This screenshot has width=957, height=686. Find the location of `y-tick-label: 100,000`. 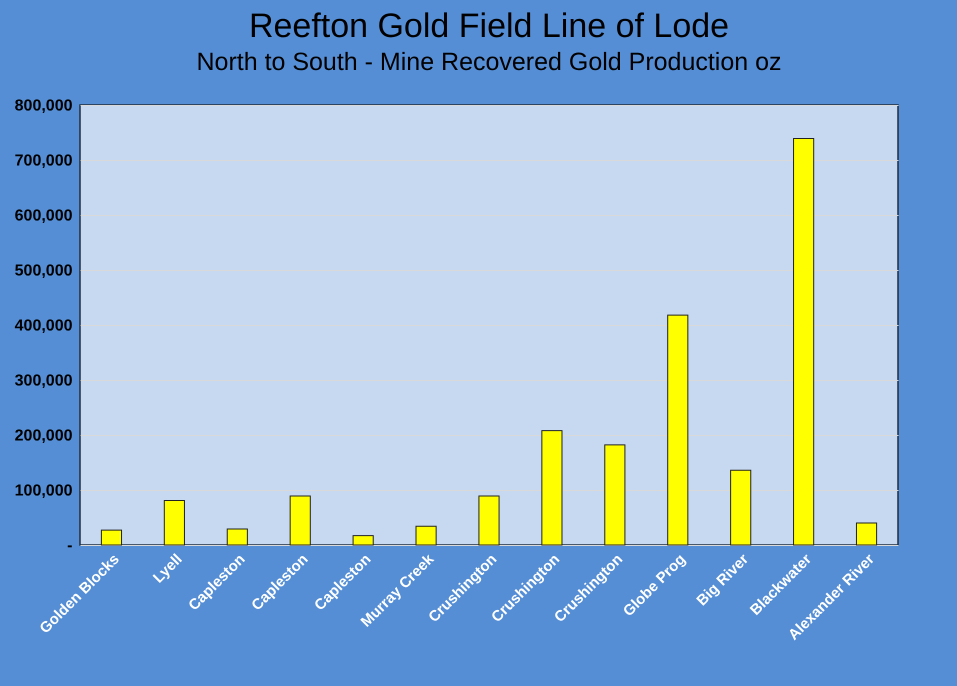

y-tick-label: 100,000 is located at coordinates (43, 491).